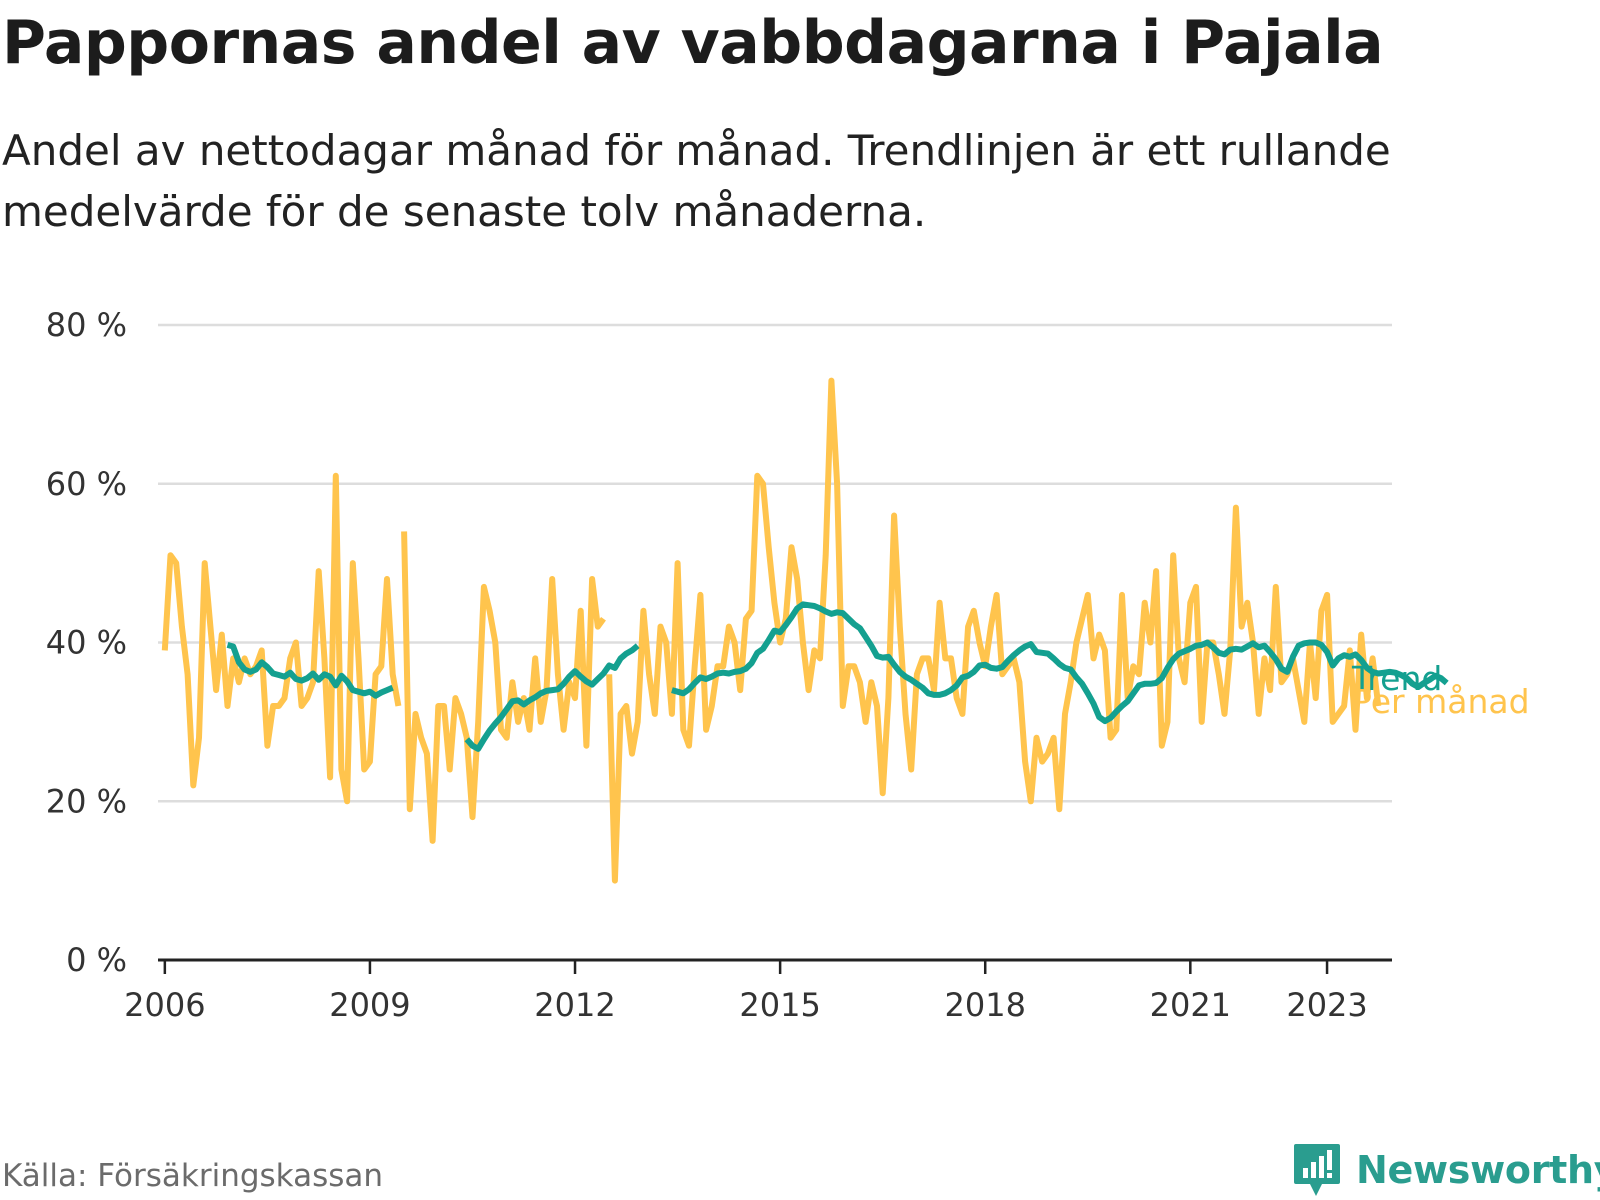 This screenshot has width=1600, height=1200. What do you see at coordinates (574, 1005) in the screenshot?
I see `x-tick-label: 2012` at bounding box center [574, 1005].